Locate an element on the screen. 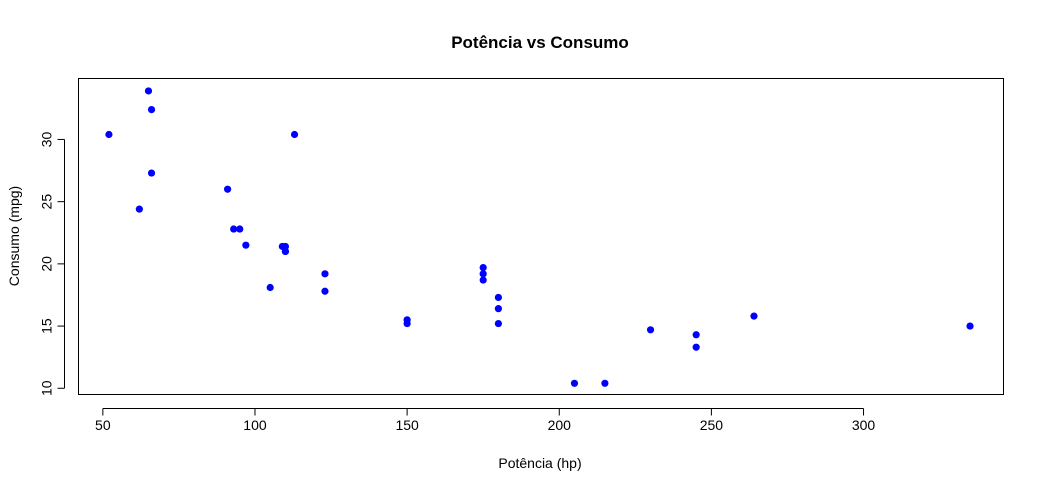  x-axis: 50 100 150 200 250 300 is located at coordinates (485, 420).